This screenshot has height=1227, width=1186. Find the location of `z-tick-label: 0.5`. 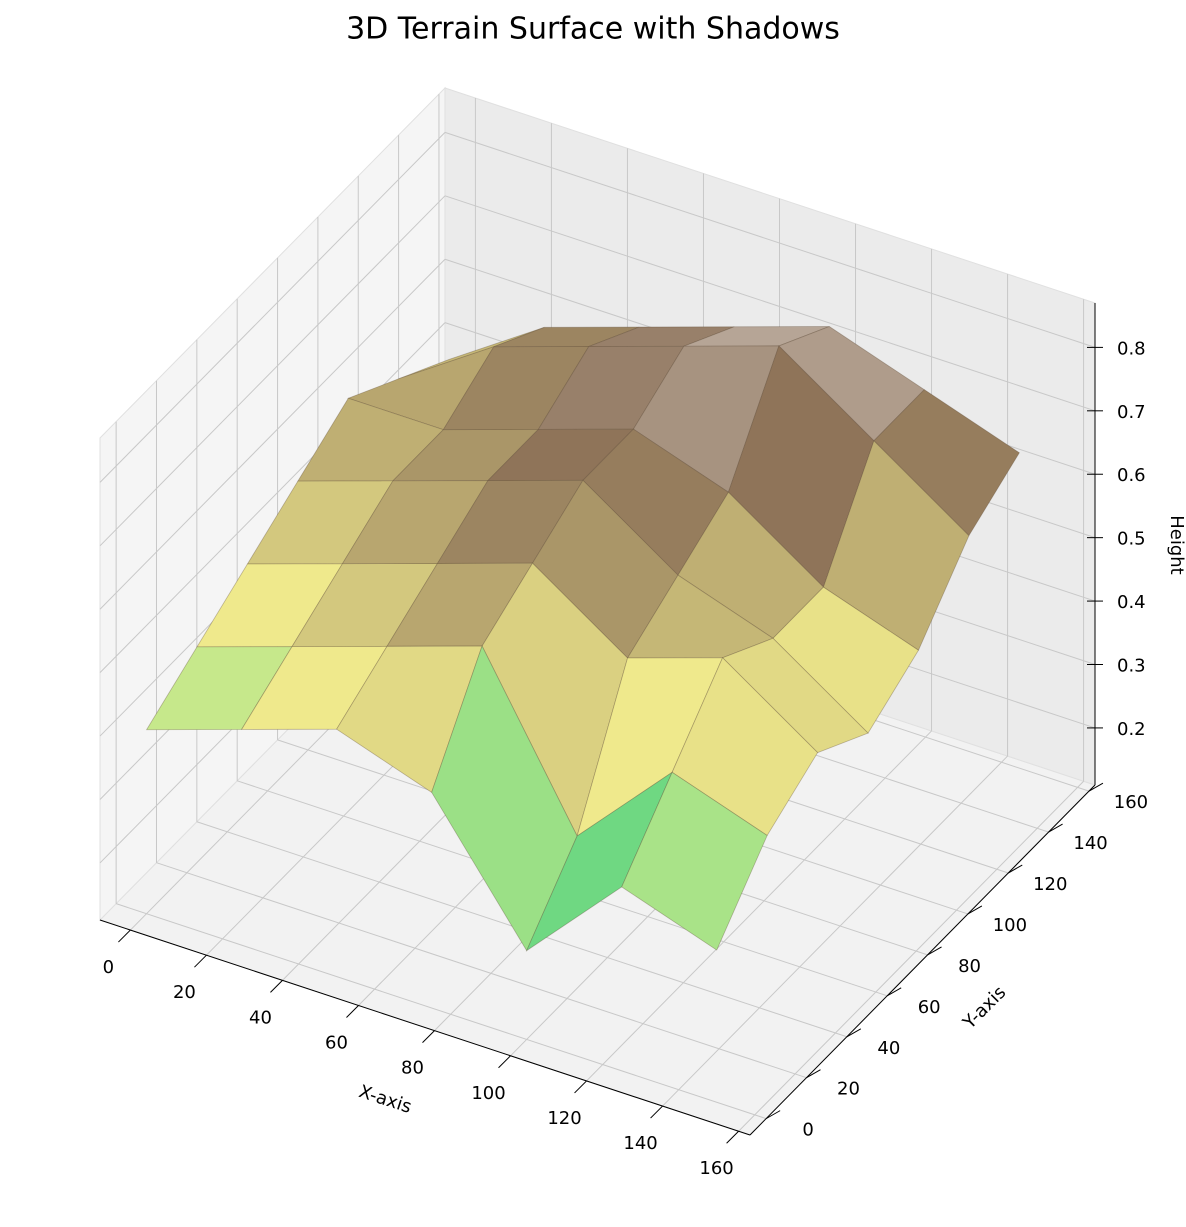

z-tick-label: 0.5 is located at coordinates (1131, 539).